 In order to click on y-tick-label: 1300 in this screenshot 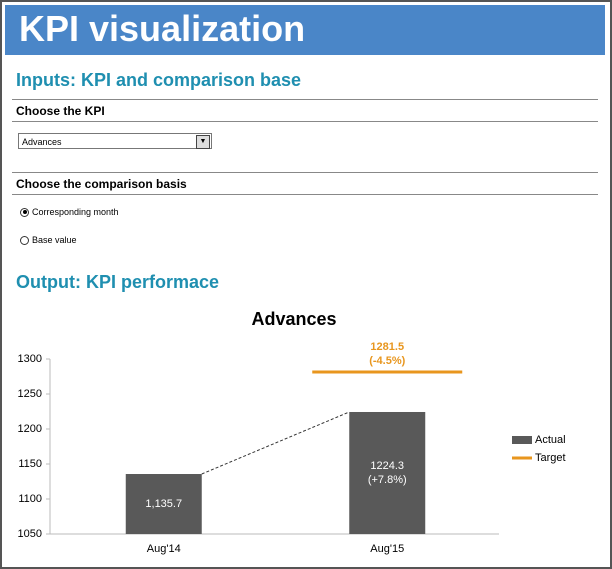, I will do `click(30, 359)`.